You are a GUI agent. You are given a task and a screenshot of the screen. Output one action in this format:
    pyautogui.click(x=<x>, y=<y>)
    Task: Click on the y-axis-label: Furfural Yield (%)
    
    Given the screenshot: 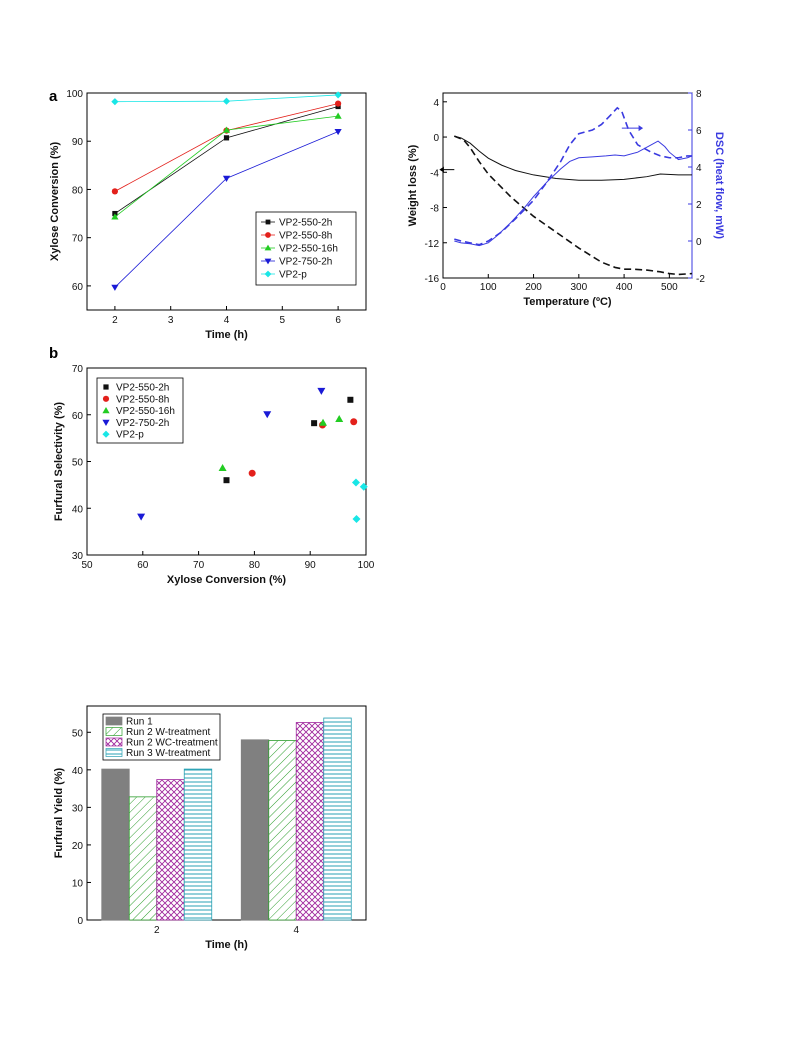 What is the action you would take?
    pyautogui.click(x=59, y=812)
    